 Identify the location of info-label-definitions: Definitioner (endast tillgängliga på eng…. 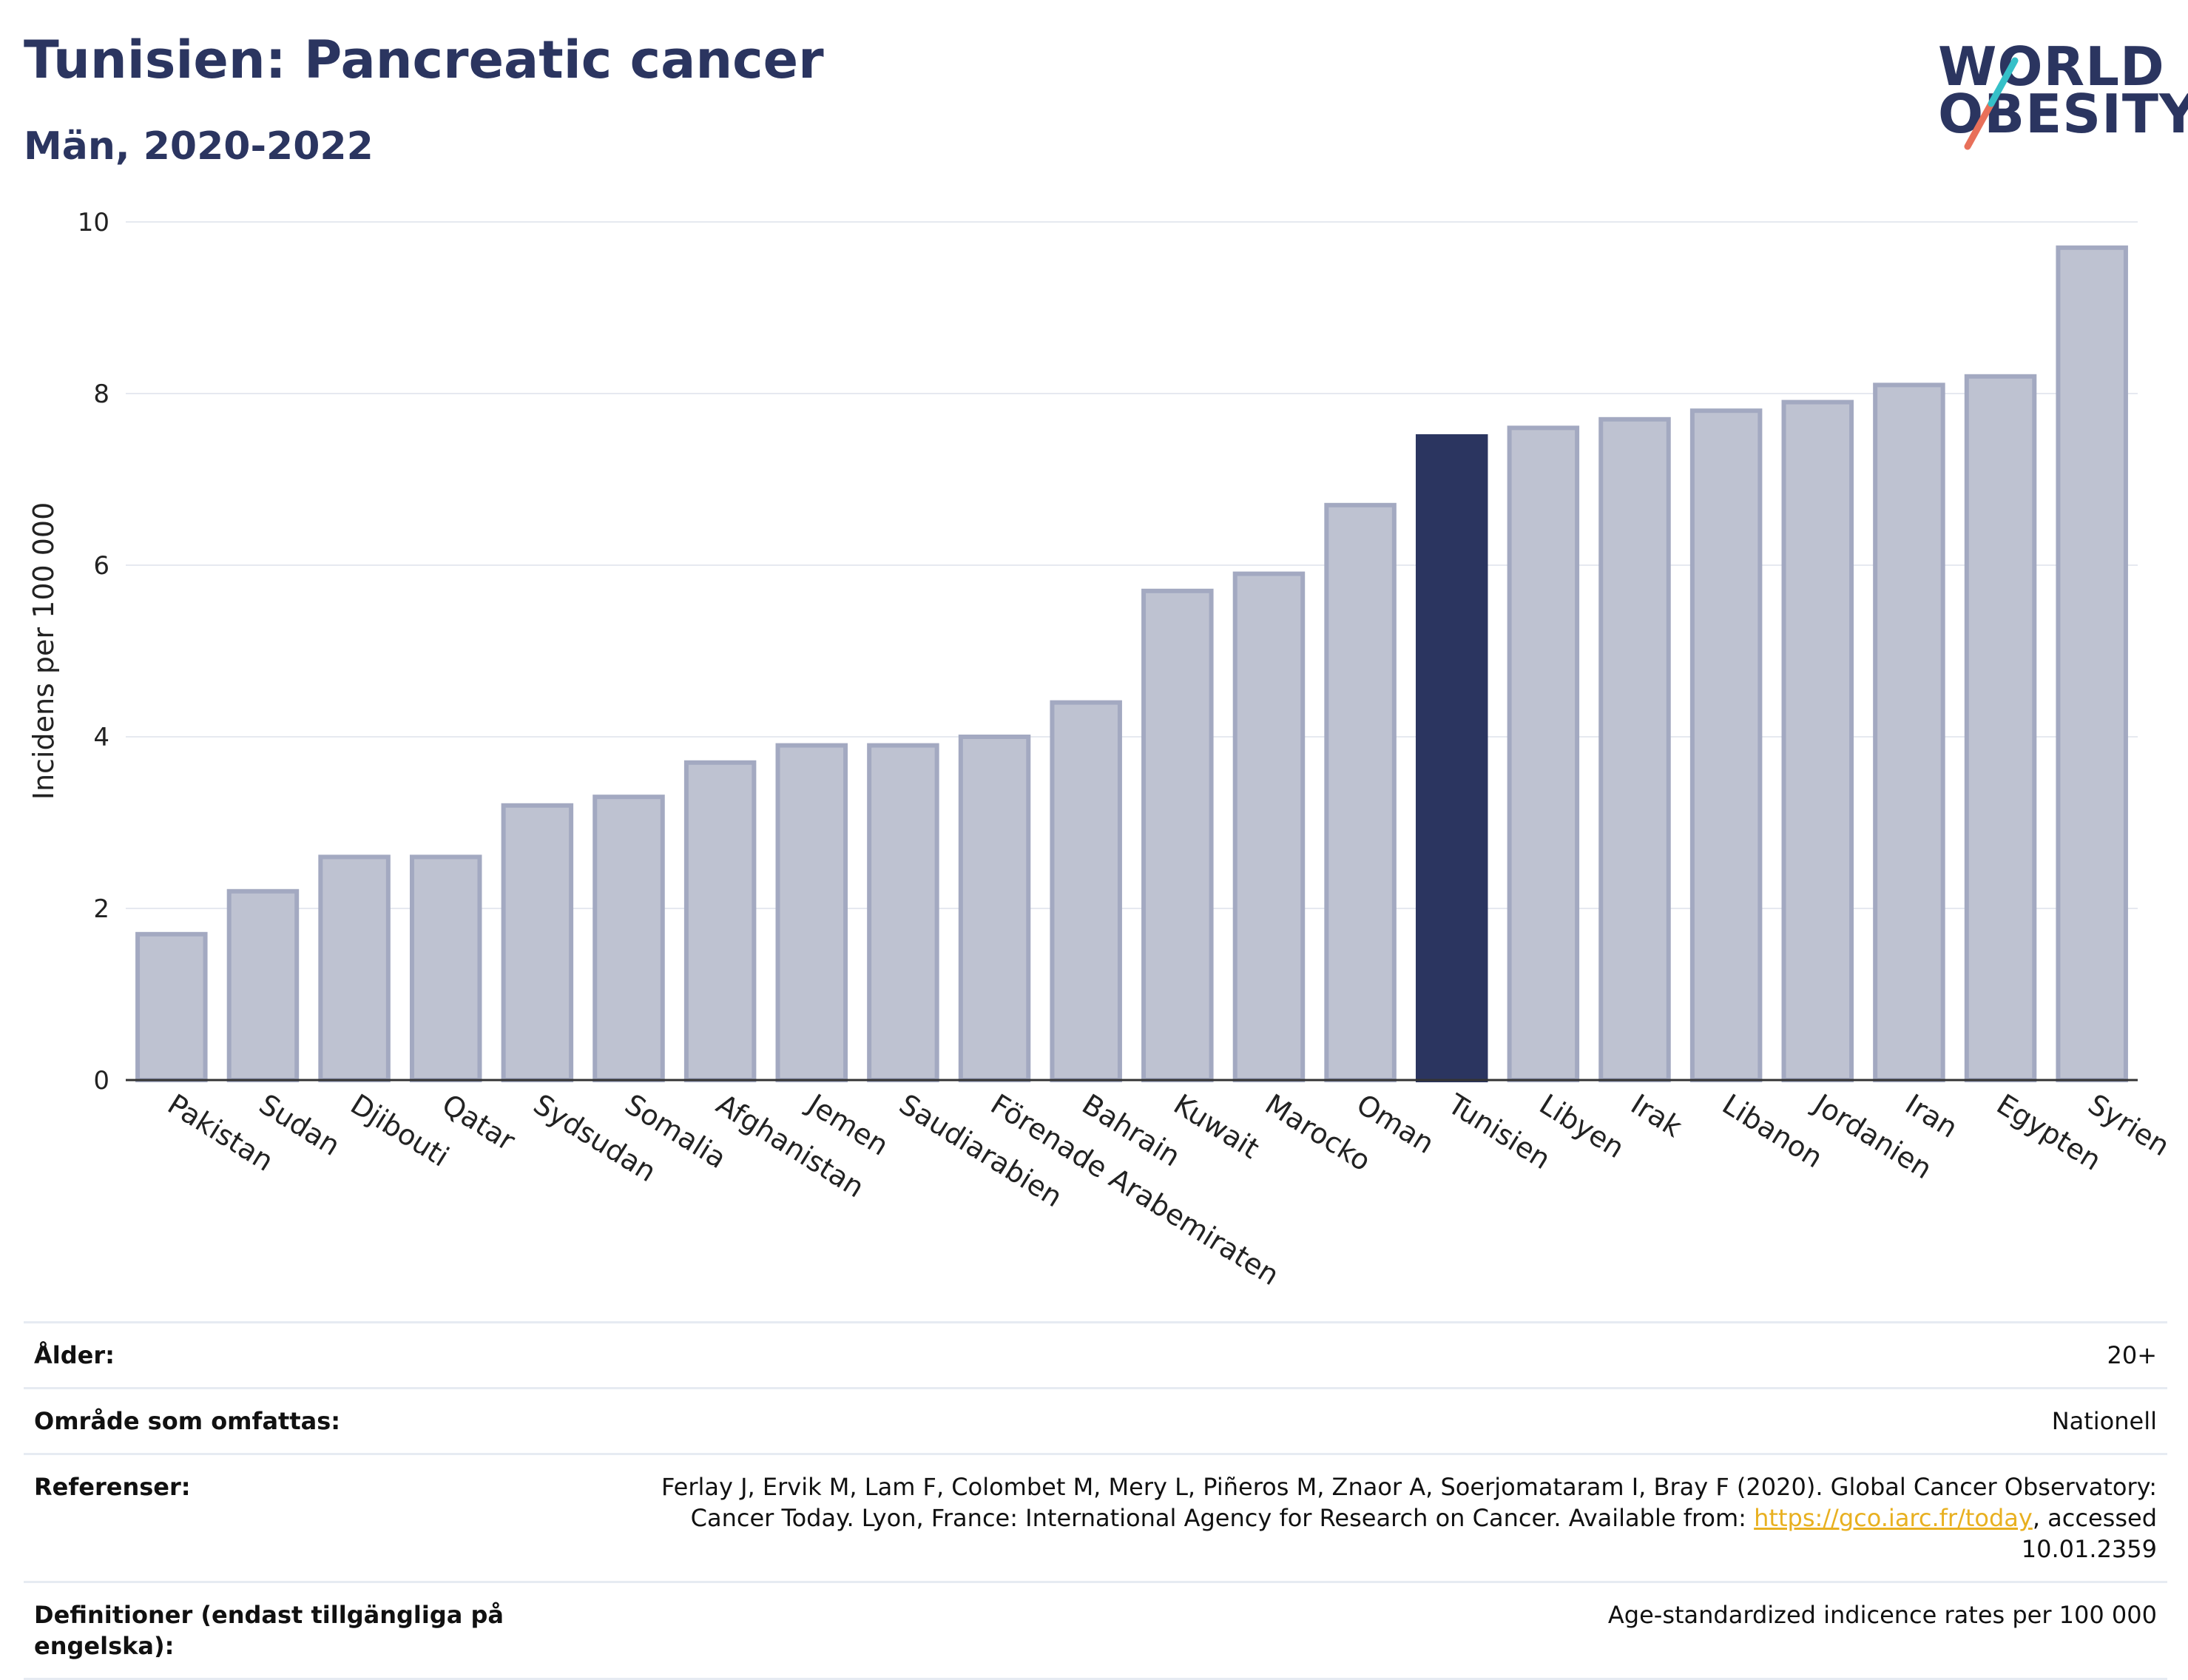
(269, 1630).